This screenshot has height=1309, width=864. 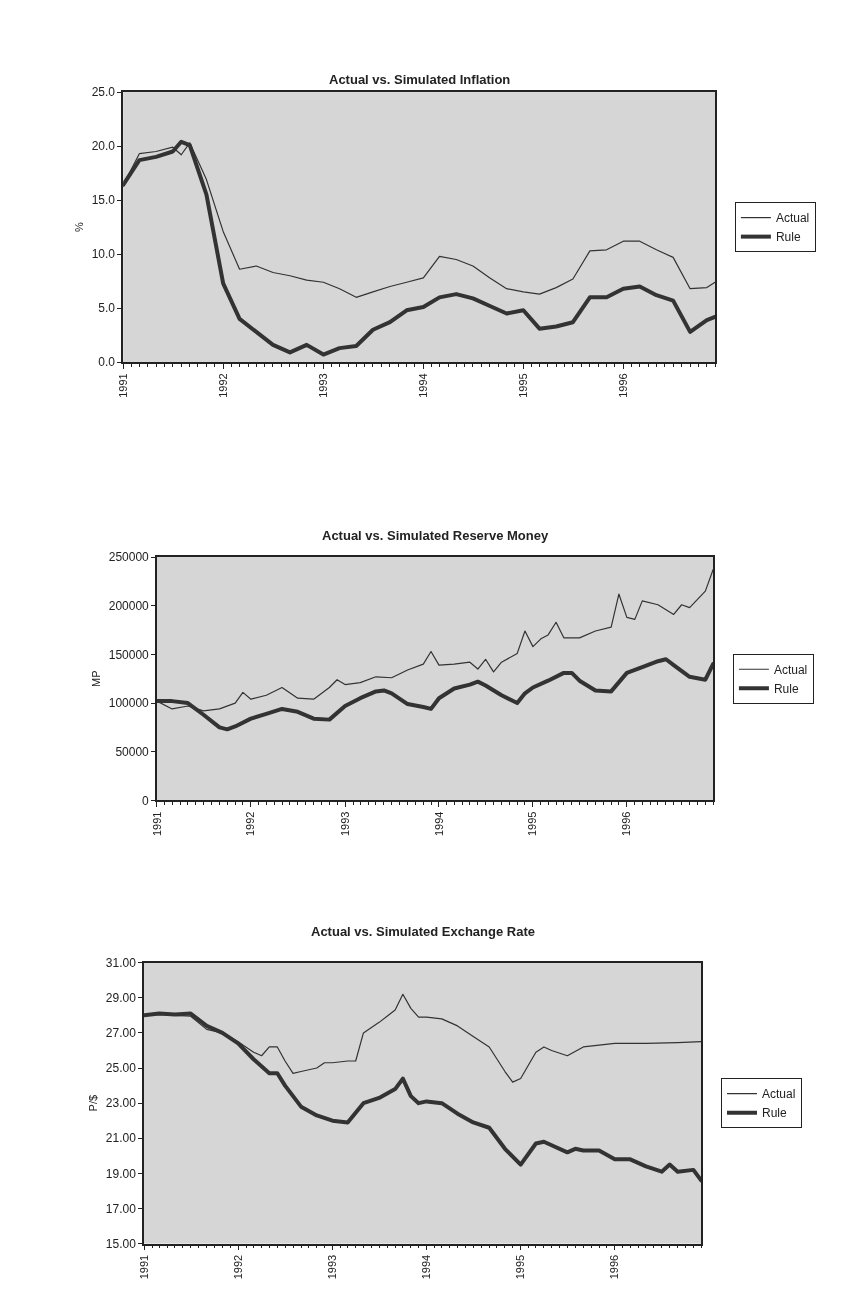 What do you see at coordinates (121, 1243) in the screenshot?
I see `y-tick-label: 15.00` at bounding box center [121, 1243].